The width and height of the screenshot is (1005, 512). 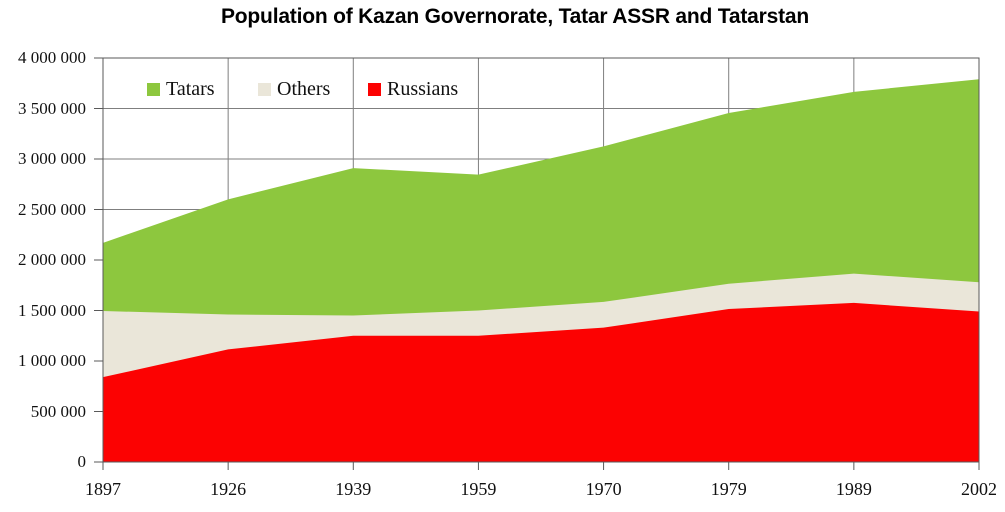 I want to click on y-tick-label: 1 000 000, so click(x=52, y=360).